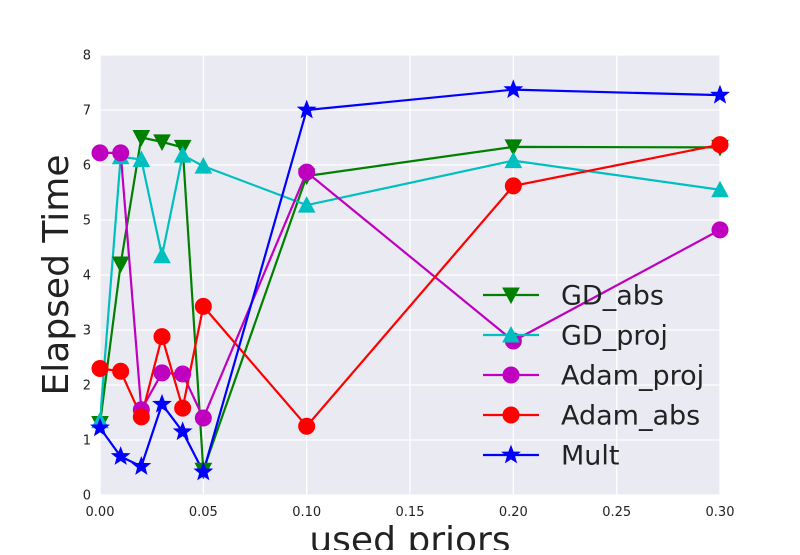  I want to click on y-tick-label: 0, so click(87, 496).